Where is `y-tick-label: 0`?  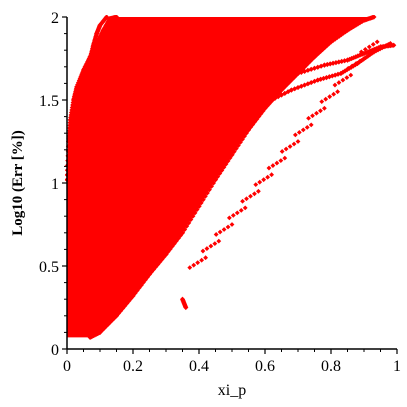
y-tick-label: 0 is located at coordinates (55, 350).